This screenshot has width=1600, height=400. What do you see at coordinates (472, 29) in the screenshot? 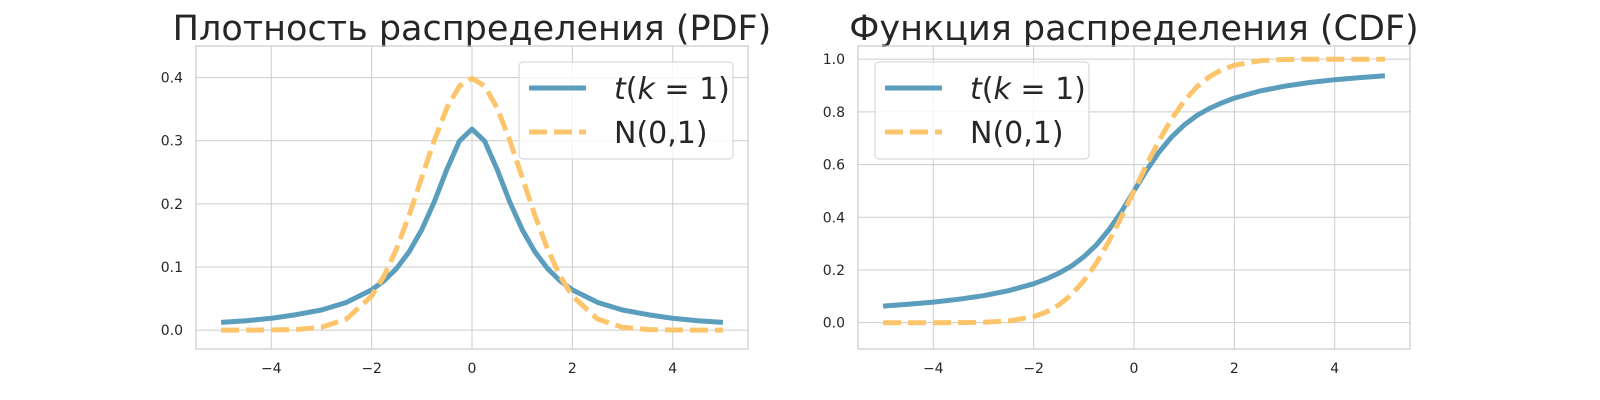
I see `chart-title: Плотность распределения (PDF)` at bounding box center [472, 29].